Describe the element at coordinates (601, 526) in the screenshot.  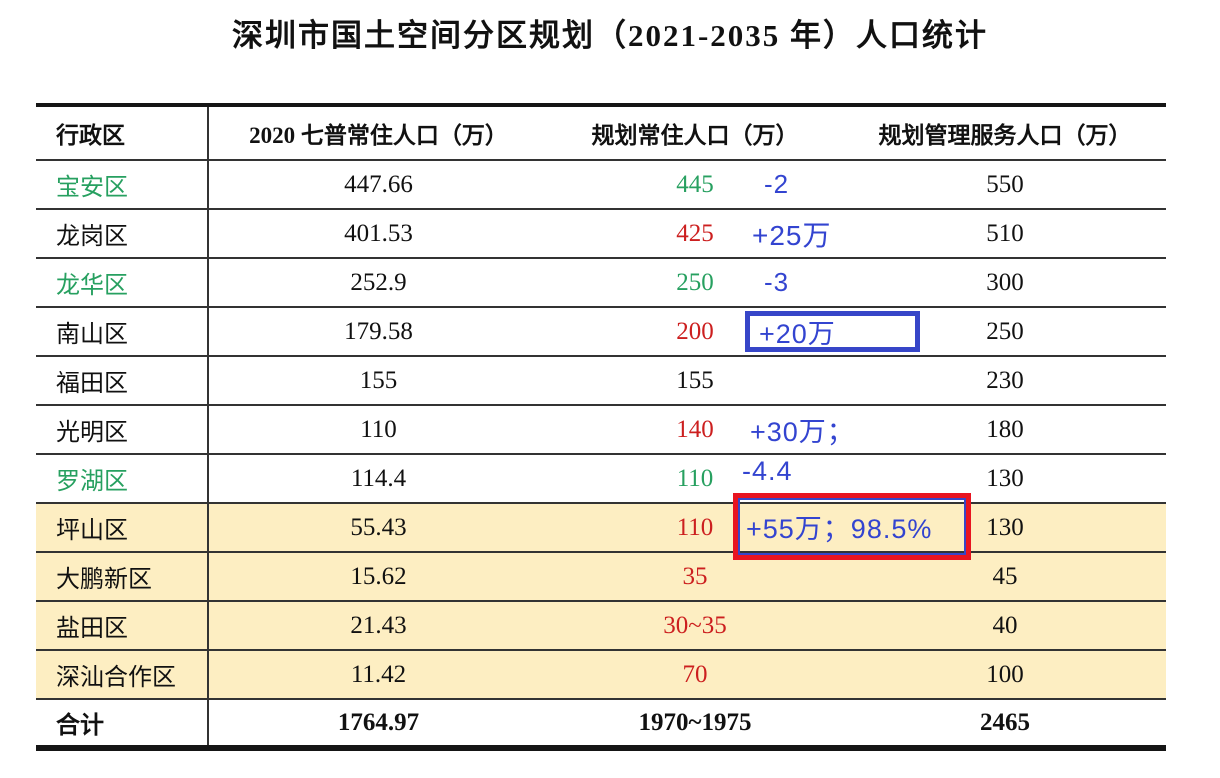
I see `table-row: 坪山区 55.43 110 +55万；98.5% 130` at that location.